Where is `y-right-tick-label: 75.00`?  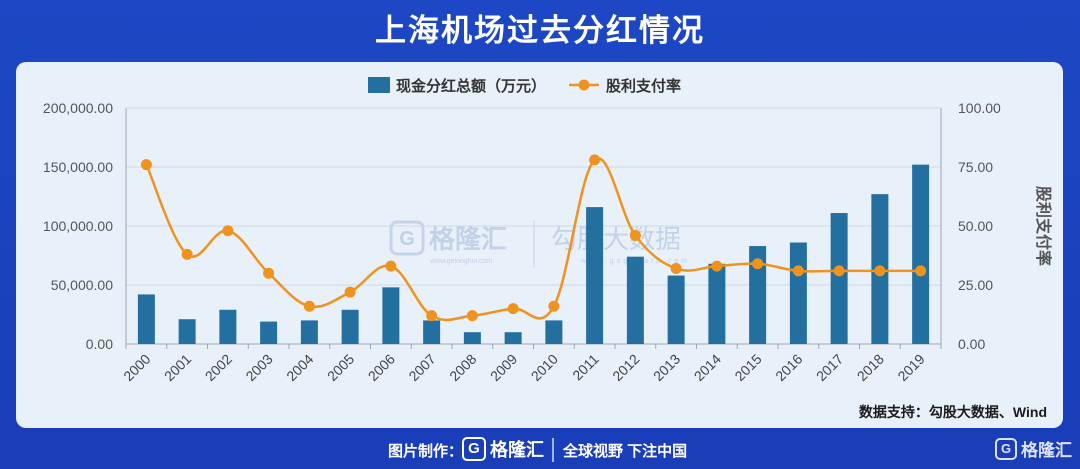
y-right-tick-label: 75.00 is located at coordinates (975, 167).